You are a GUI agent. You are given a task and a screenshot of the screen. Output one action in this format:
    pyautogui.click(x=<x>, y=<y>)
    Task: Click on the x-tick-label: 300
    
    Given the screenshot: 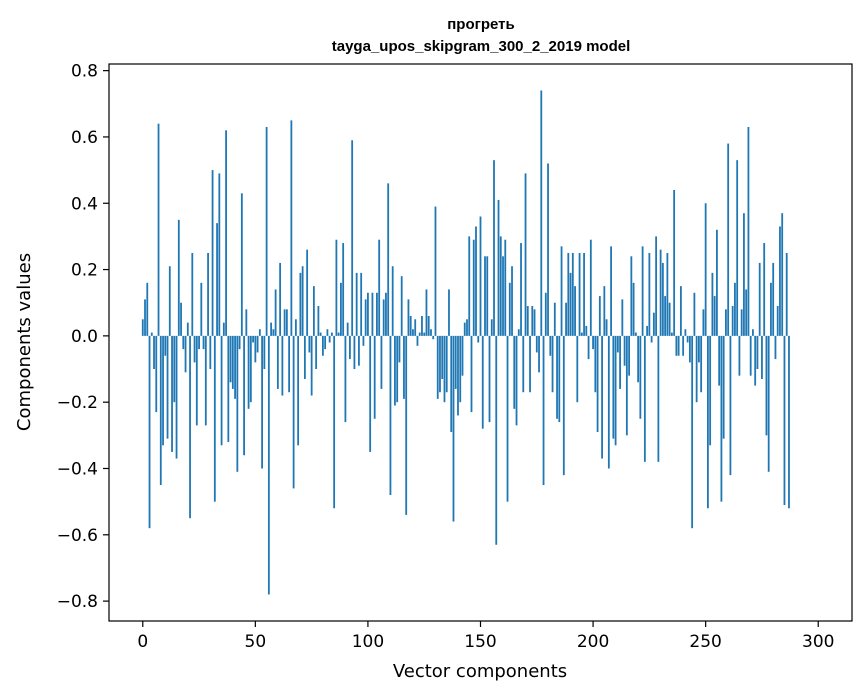 What is the action you would take?
    pyautogui.click(x=818, y=642)
    